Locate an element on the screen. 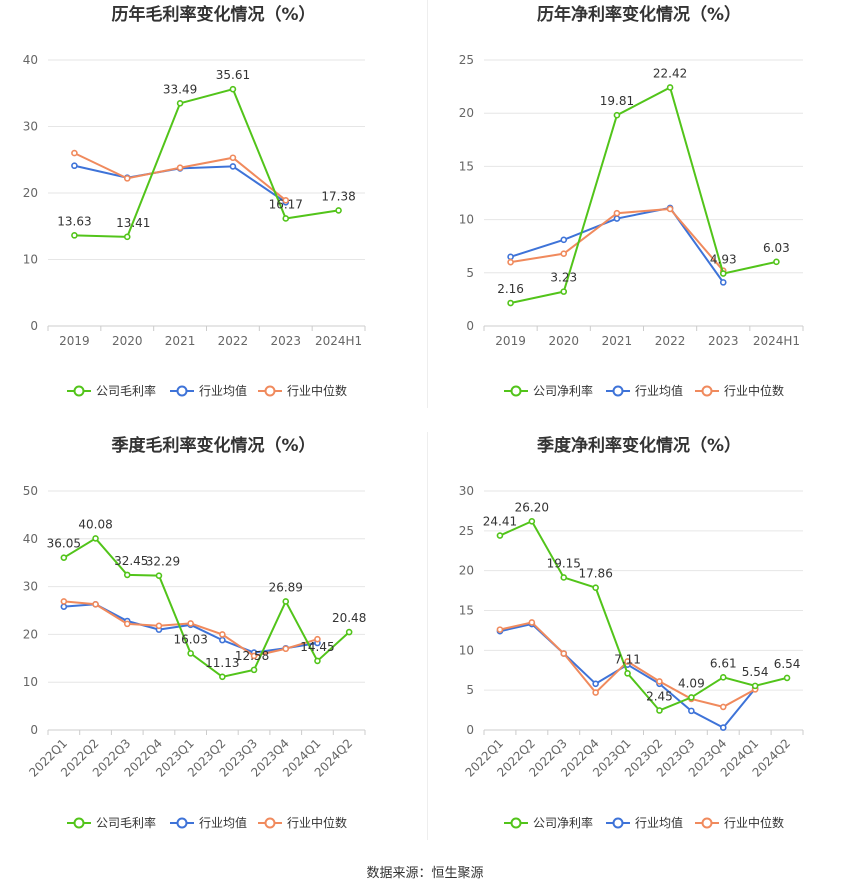 The width and height of the screenshot is (850, 891). legend-label-company: 公司毛利率 is located at coordinates (126, 822).